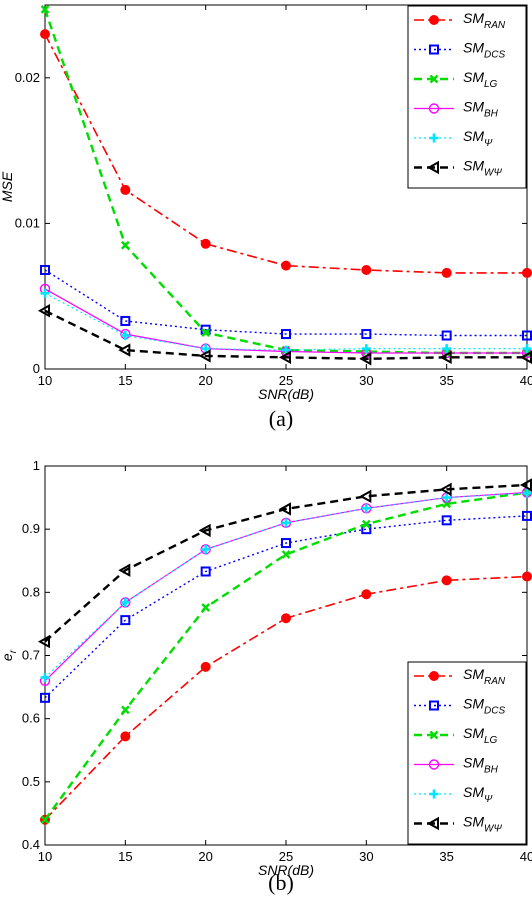  I want to click on y-tick-label: 0.4, so click(31, 844).